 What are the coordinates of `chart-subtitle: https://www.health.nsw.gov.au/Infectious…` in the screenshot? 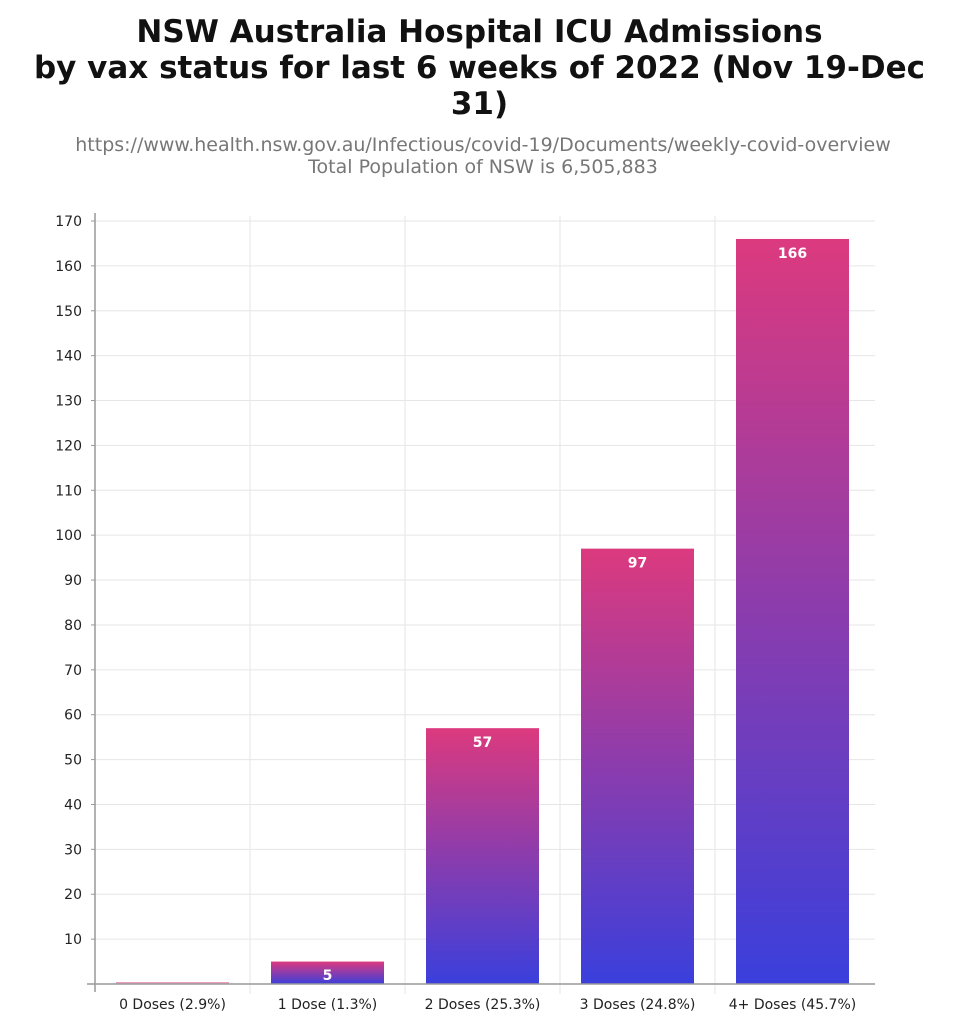 It's located at (479, 156).